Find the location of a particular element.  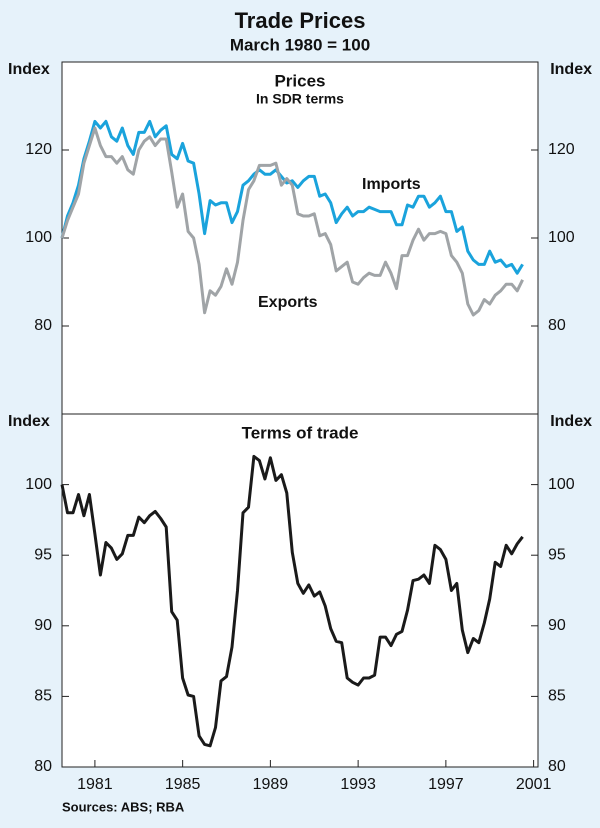

series-label: Imports is located at coordinates (391, 184).